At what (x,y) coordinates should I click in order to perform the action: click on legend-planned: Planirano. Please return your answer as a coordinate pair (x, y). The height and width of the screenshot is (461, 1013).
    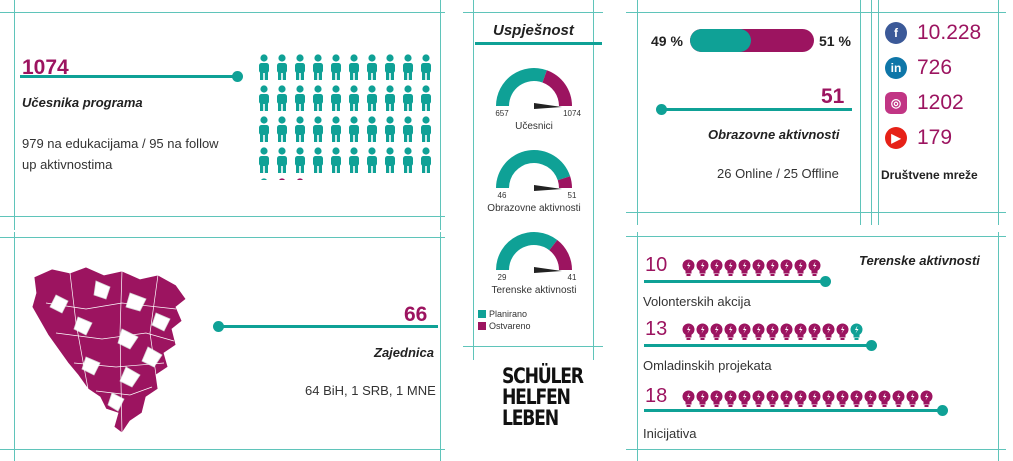
    Looking at the image, I should click on (504, 314).